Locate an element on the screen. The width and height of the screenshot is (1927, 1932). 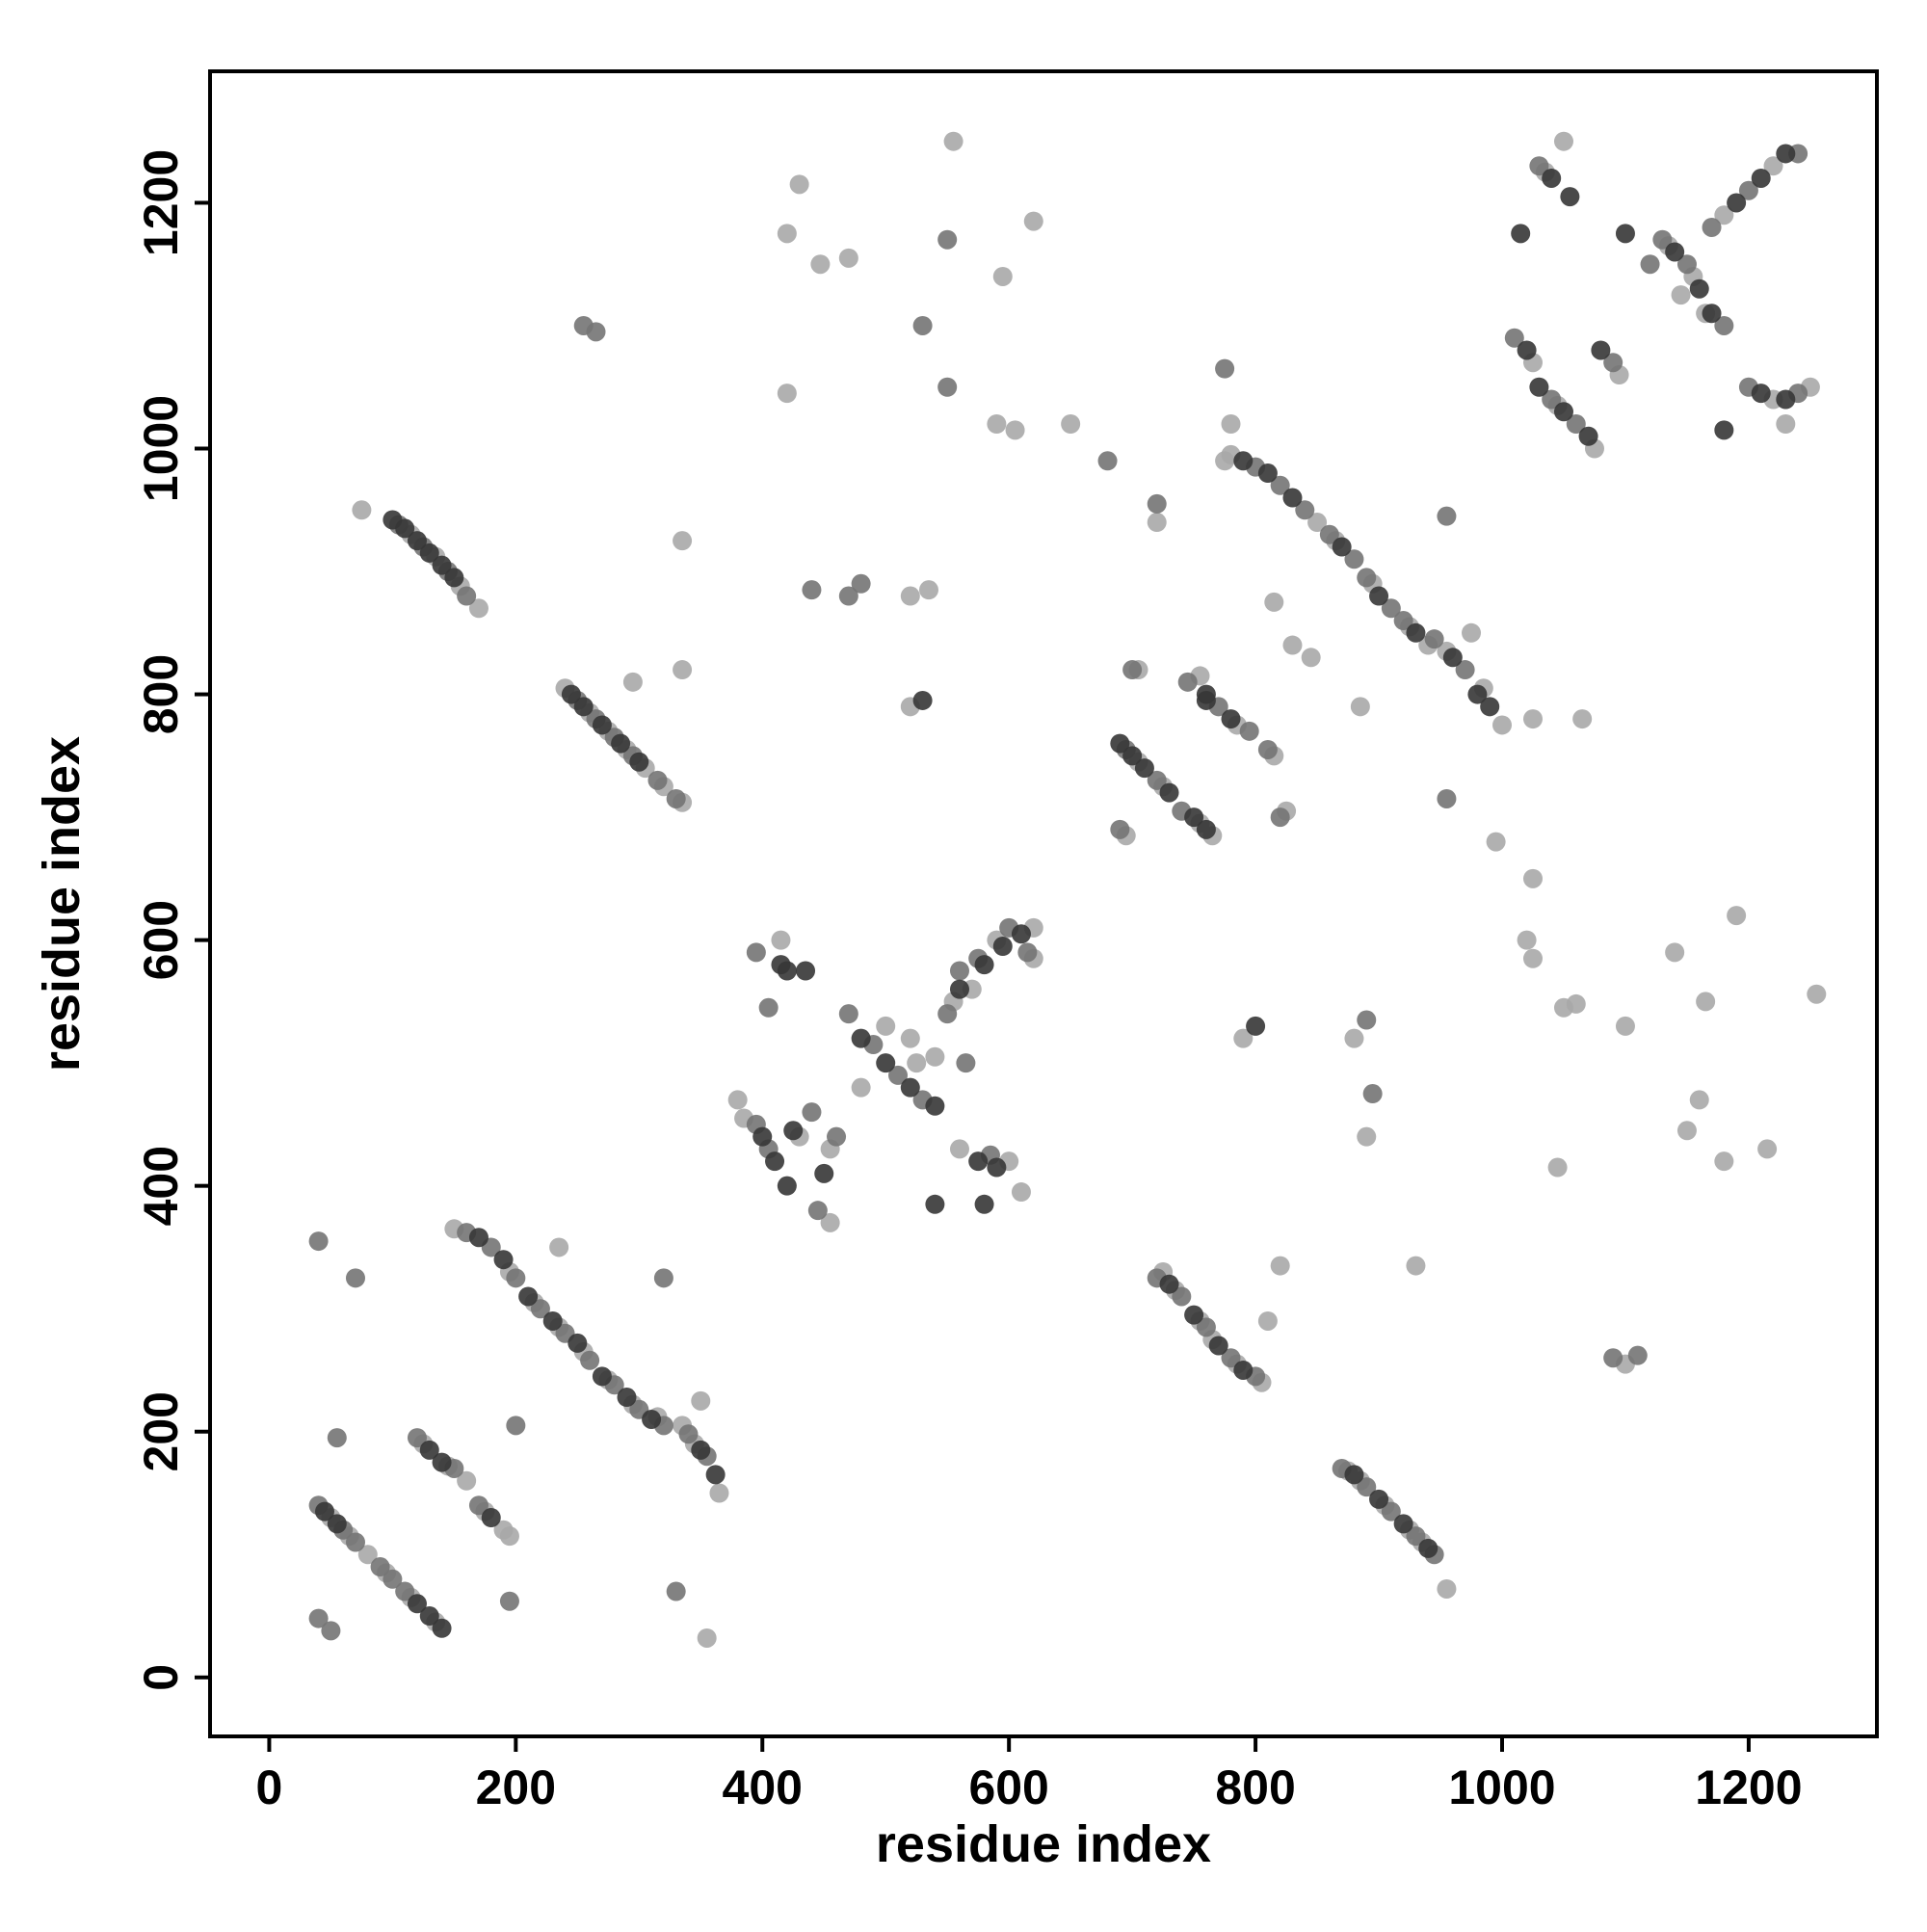
y-tick-label: 200 is located at coordinates (161, 1431).